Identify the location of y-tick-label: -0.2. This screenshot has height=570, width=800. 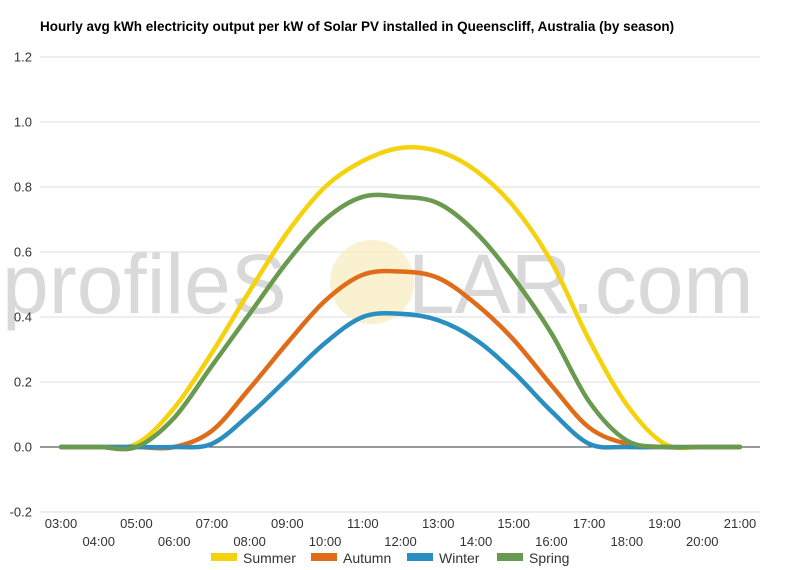
(21, 512).